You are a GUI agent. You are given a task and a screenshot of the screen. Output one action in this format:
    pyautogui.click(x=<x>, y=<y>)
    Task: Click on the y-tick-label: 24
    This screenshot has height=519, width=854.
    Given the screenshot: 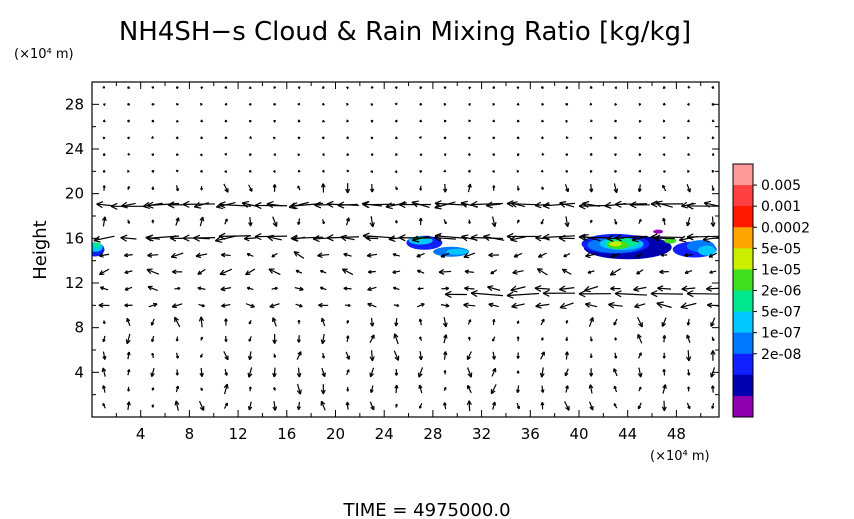 What is the action you would take?
    pyautogui.click(x=74, y=149)
    